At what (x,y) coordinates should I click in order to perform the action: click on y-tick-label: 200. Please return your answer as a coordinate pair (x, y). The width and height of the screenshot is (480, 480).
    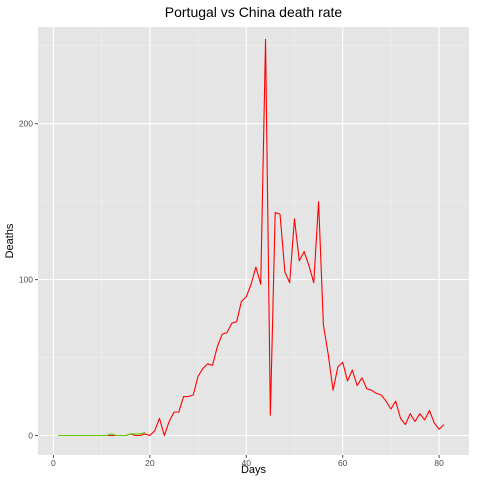
    Looking at the image, I should click on (26, 124).